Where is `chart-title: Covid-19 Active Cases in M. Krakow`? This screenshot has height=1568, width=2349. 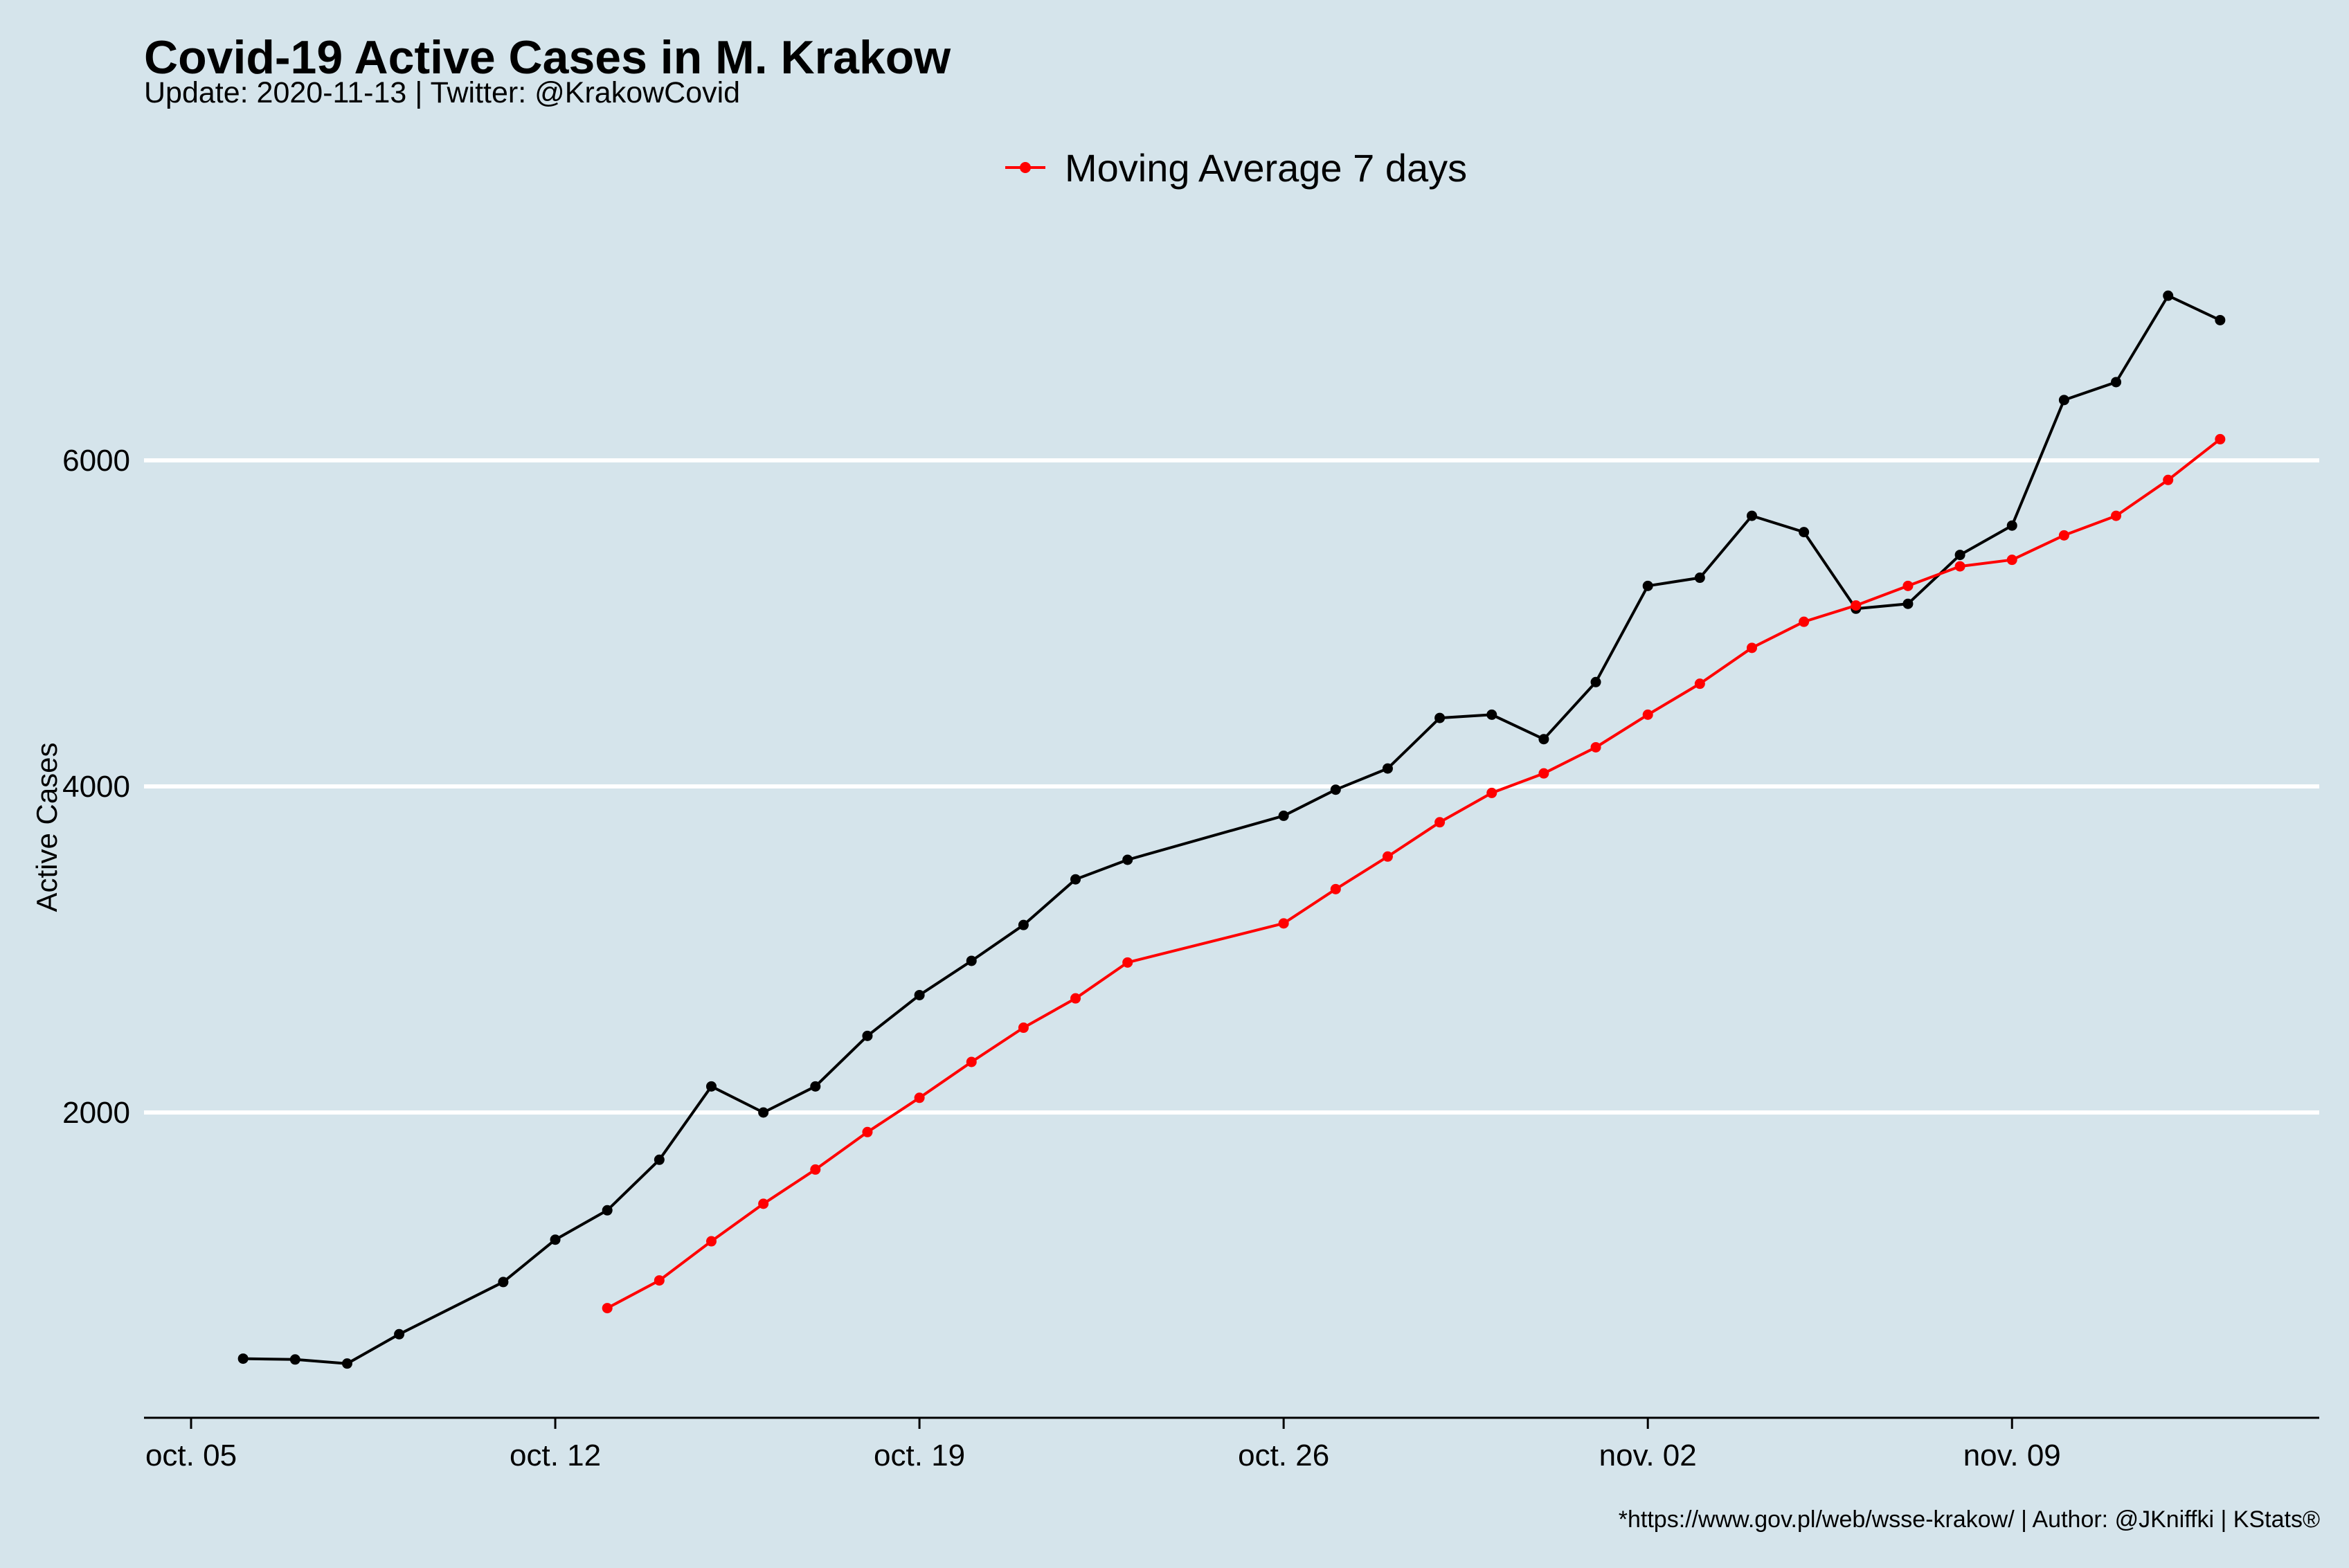
chart-title: Covid-19 Active Cases in M. Krakow is located at coordinates (547, 57).